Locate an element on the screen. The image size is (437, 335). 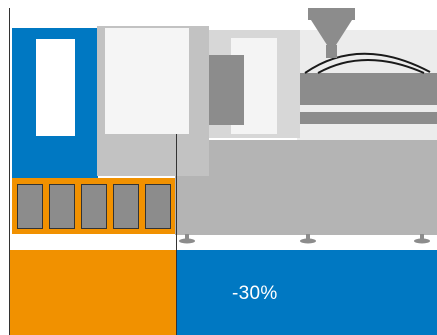
drive-belt-inner is located at coordinates (371, 66).